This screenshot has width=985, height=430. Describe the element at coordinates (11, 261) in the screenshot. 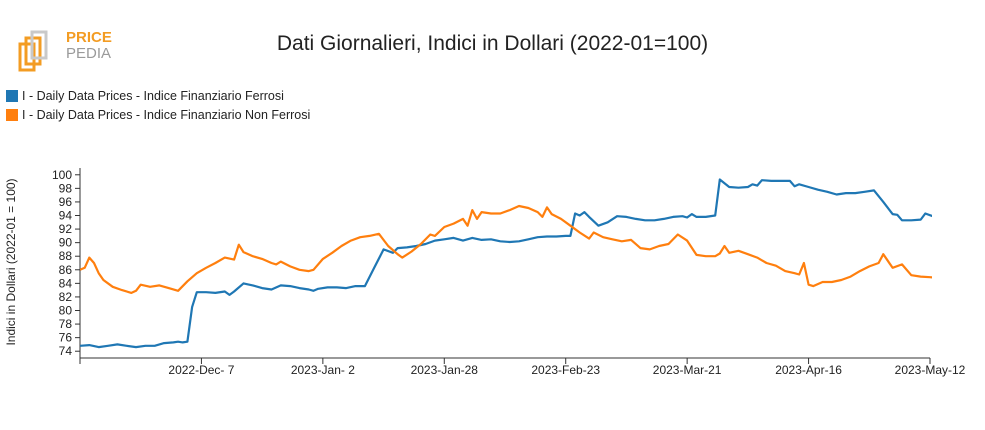

I see `y-axis-title: Indici in Dollari (2022-01 = 100)` at that location.